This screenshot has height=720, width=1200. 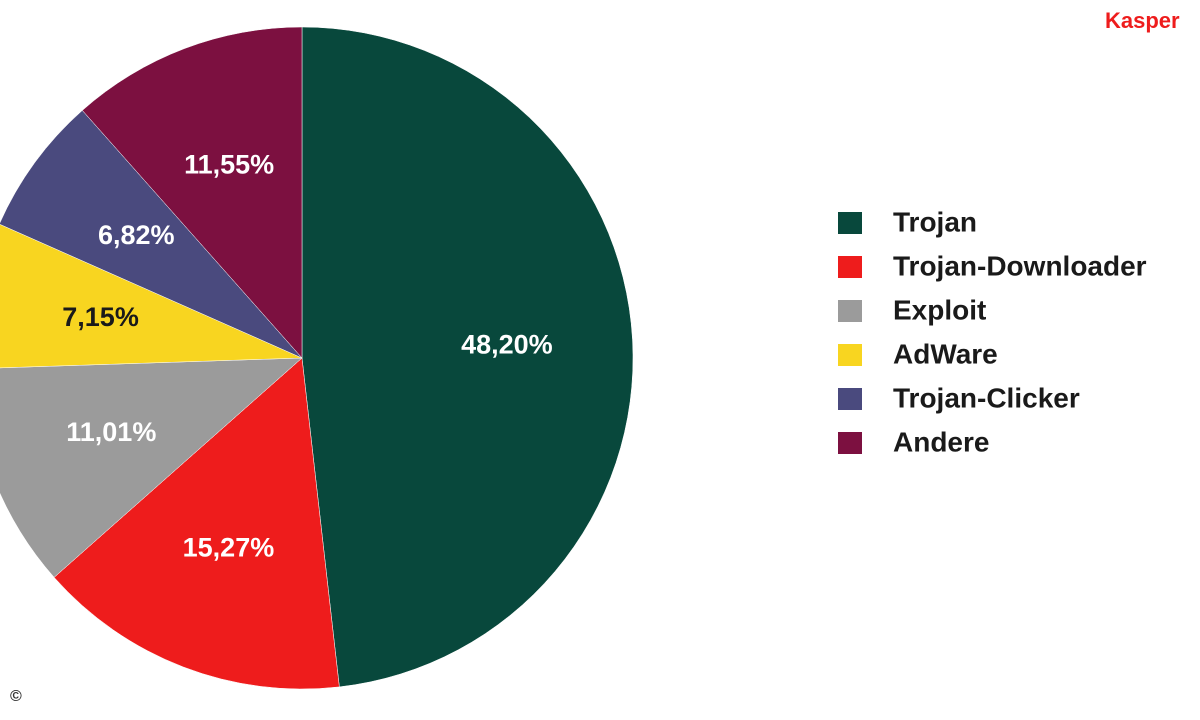 What do you see at coordinates (986, 397) in the screenshot?
I see `legend-label: Trojan-Clicker` at bounding box center [986, 397].